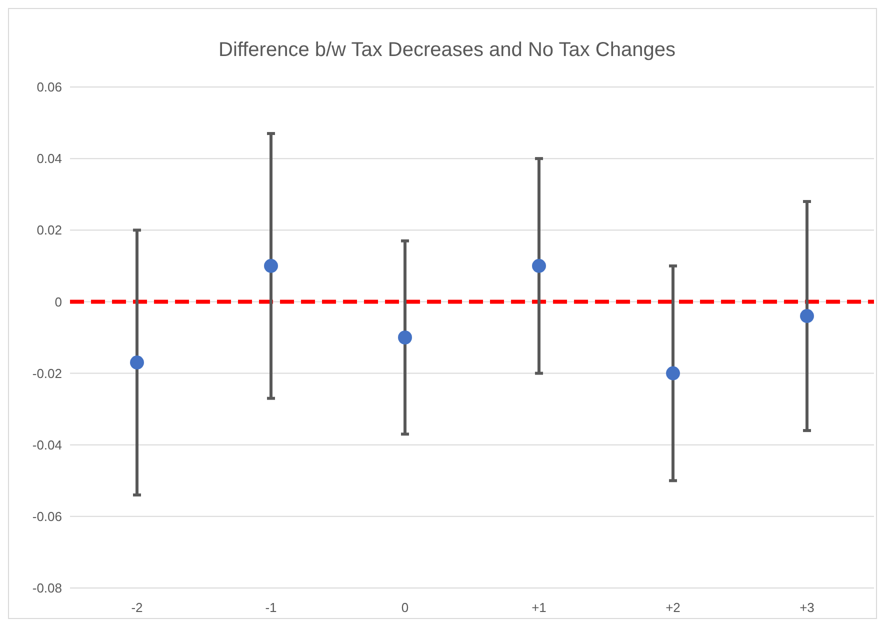  What do you see at coordinates (49, 158) in the screenshot?
I see `y-tick-label: 0.04` at bounding box center [49, 158].